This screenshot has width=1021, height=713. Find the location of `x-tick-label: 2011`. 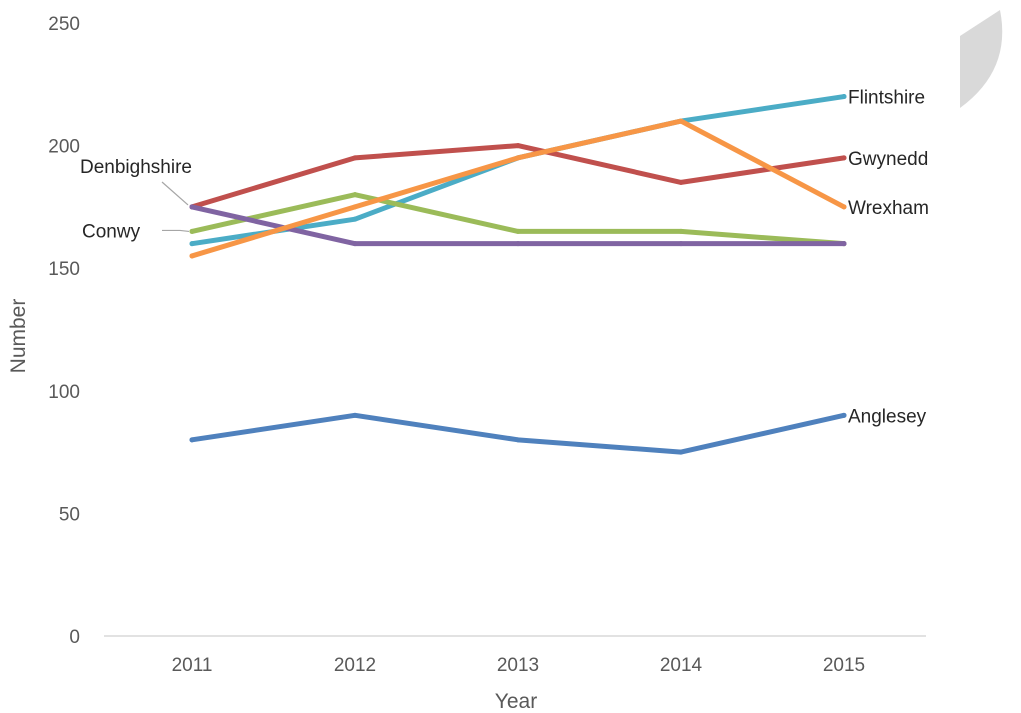

x-tick-label: 2011 is located at coordinates (192, 665).